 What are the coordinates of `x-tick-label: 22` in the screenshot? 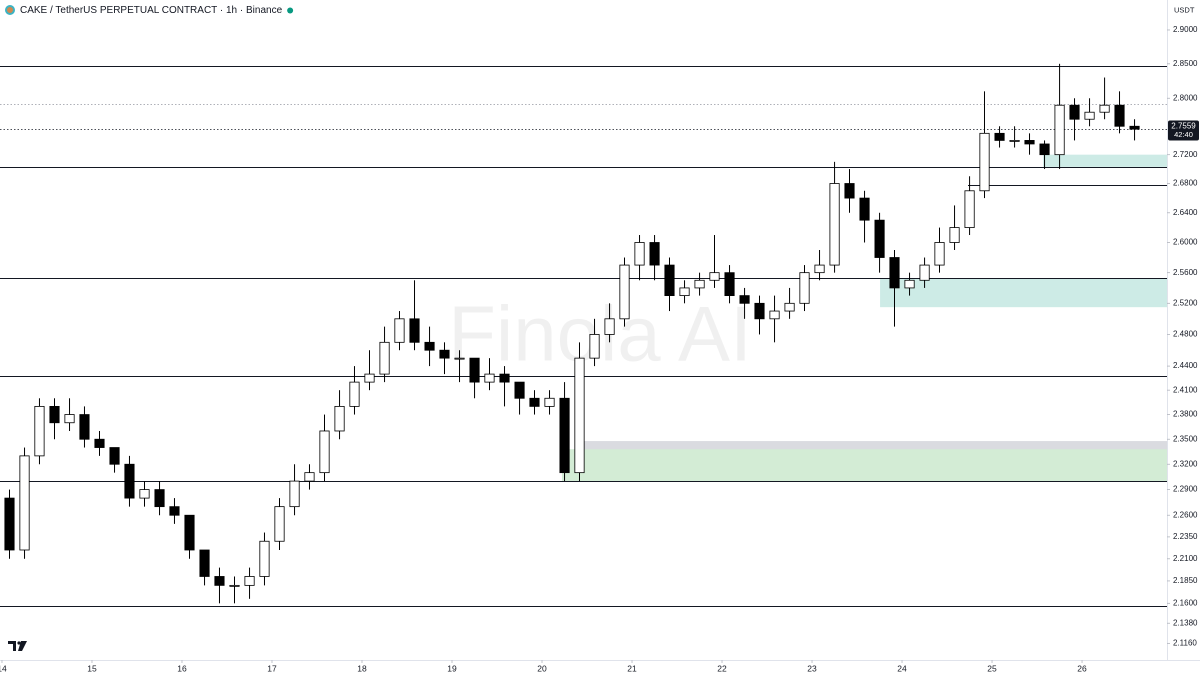 It's located at (722, 668).